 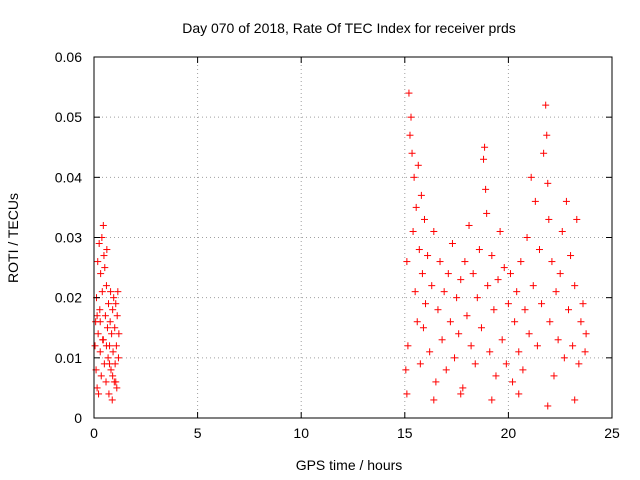 What do you see at coordinates (301, 433) in the screenshot?
I see `x-tick-label: 10` at bounding box center [301, 433].